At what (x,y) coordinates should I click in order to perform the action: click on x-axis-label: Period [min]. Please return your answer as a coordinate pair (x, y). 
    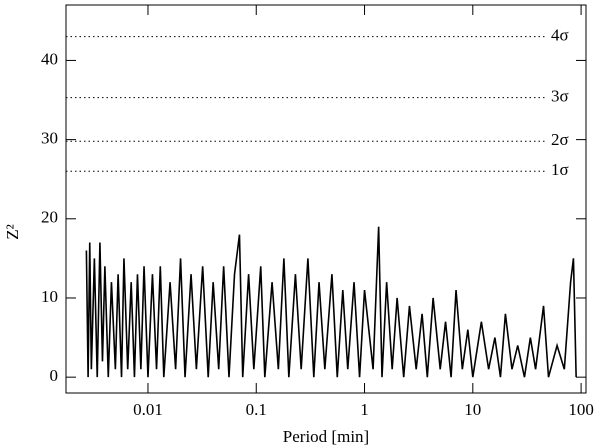
    Looking at the image, I should click on (326, 436).